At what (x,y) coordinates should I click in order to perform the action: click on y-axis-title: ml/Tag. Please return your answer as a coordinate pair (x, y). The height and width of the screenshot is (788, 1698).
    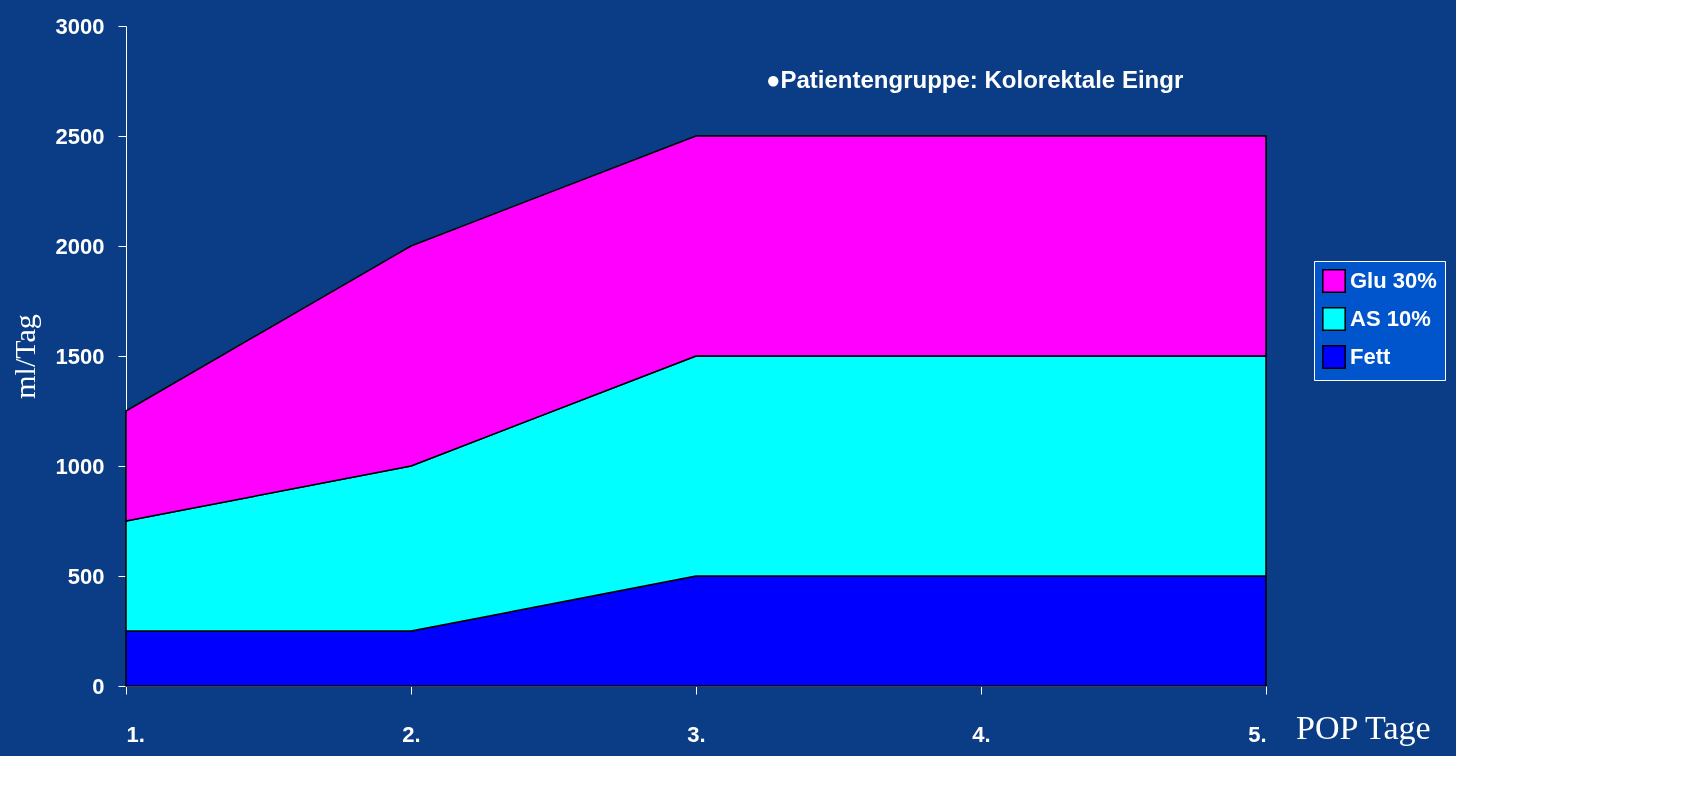
    Looking at the image, I should click on (24, 356).